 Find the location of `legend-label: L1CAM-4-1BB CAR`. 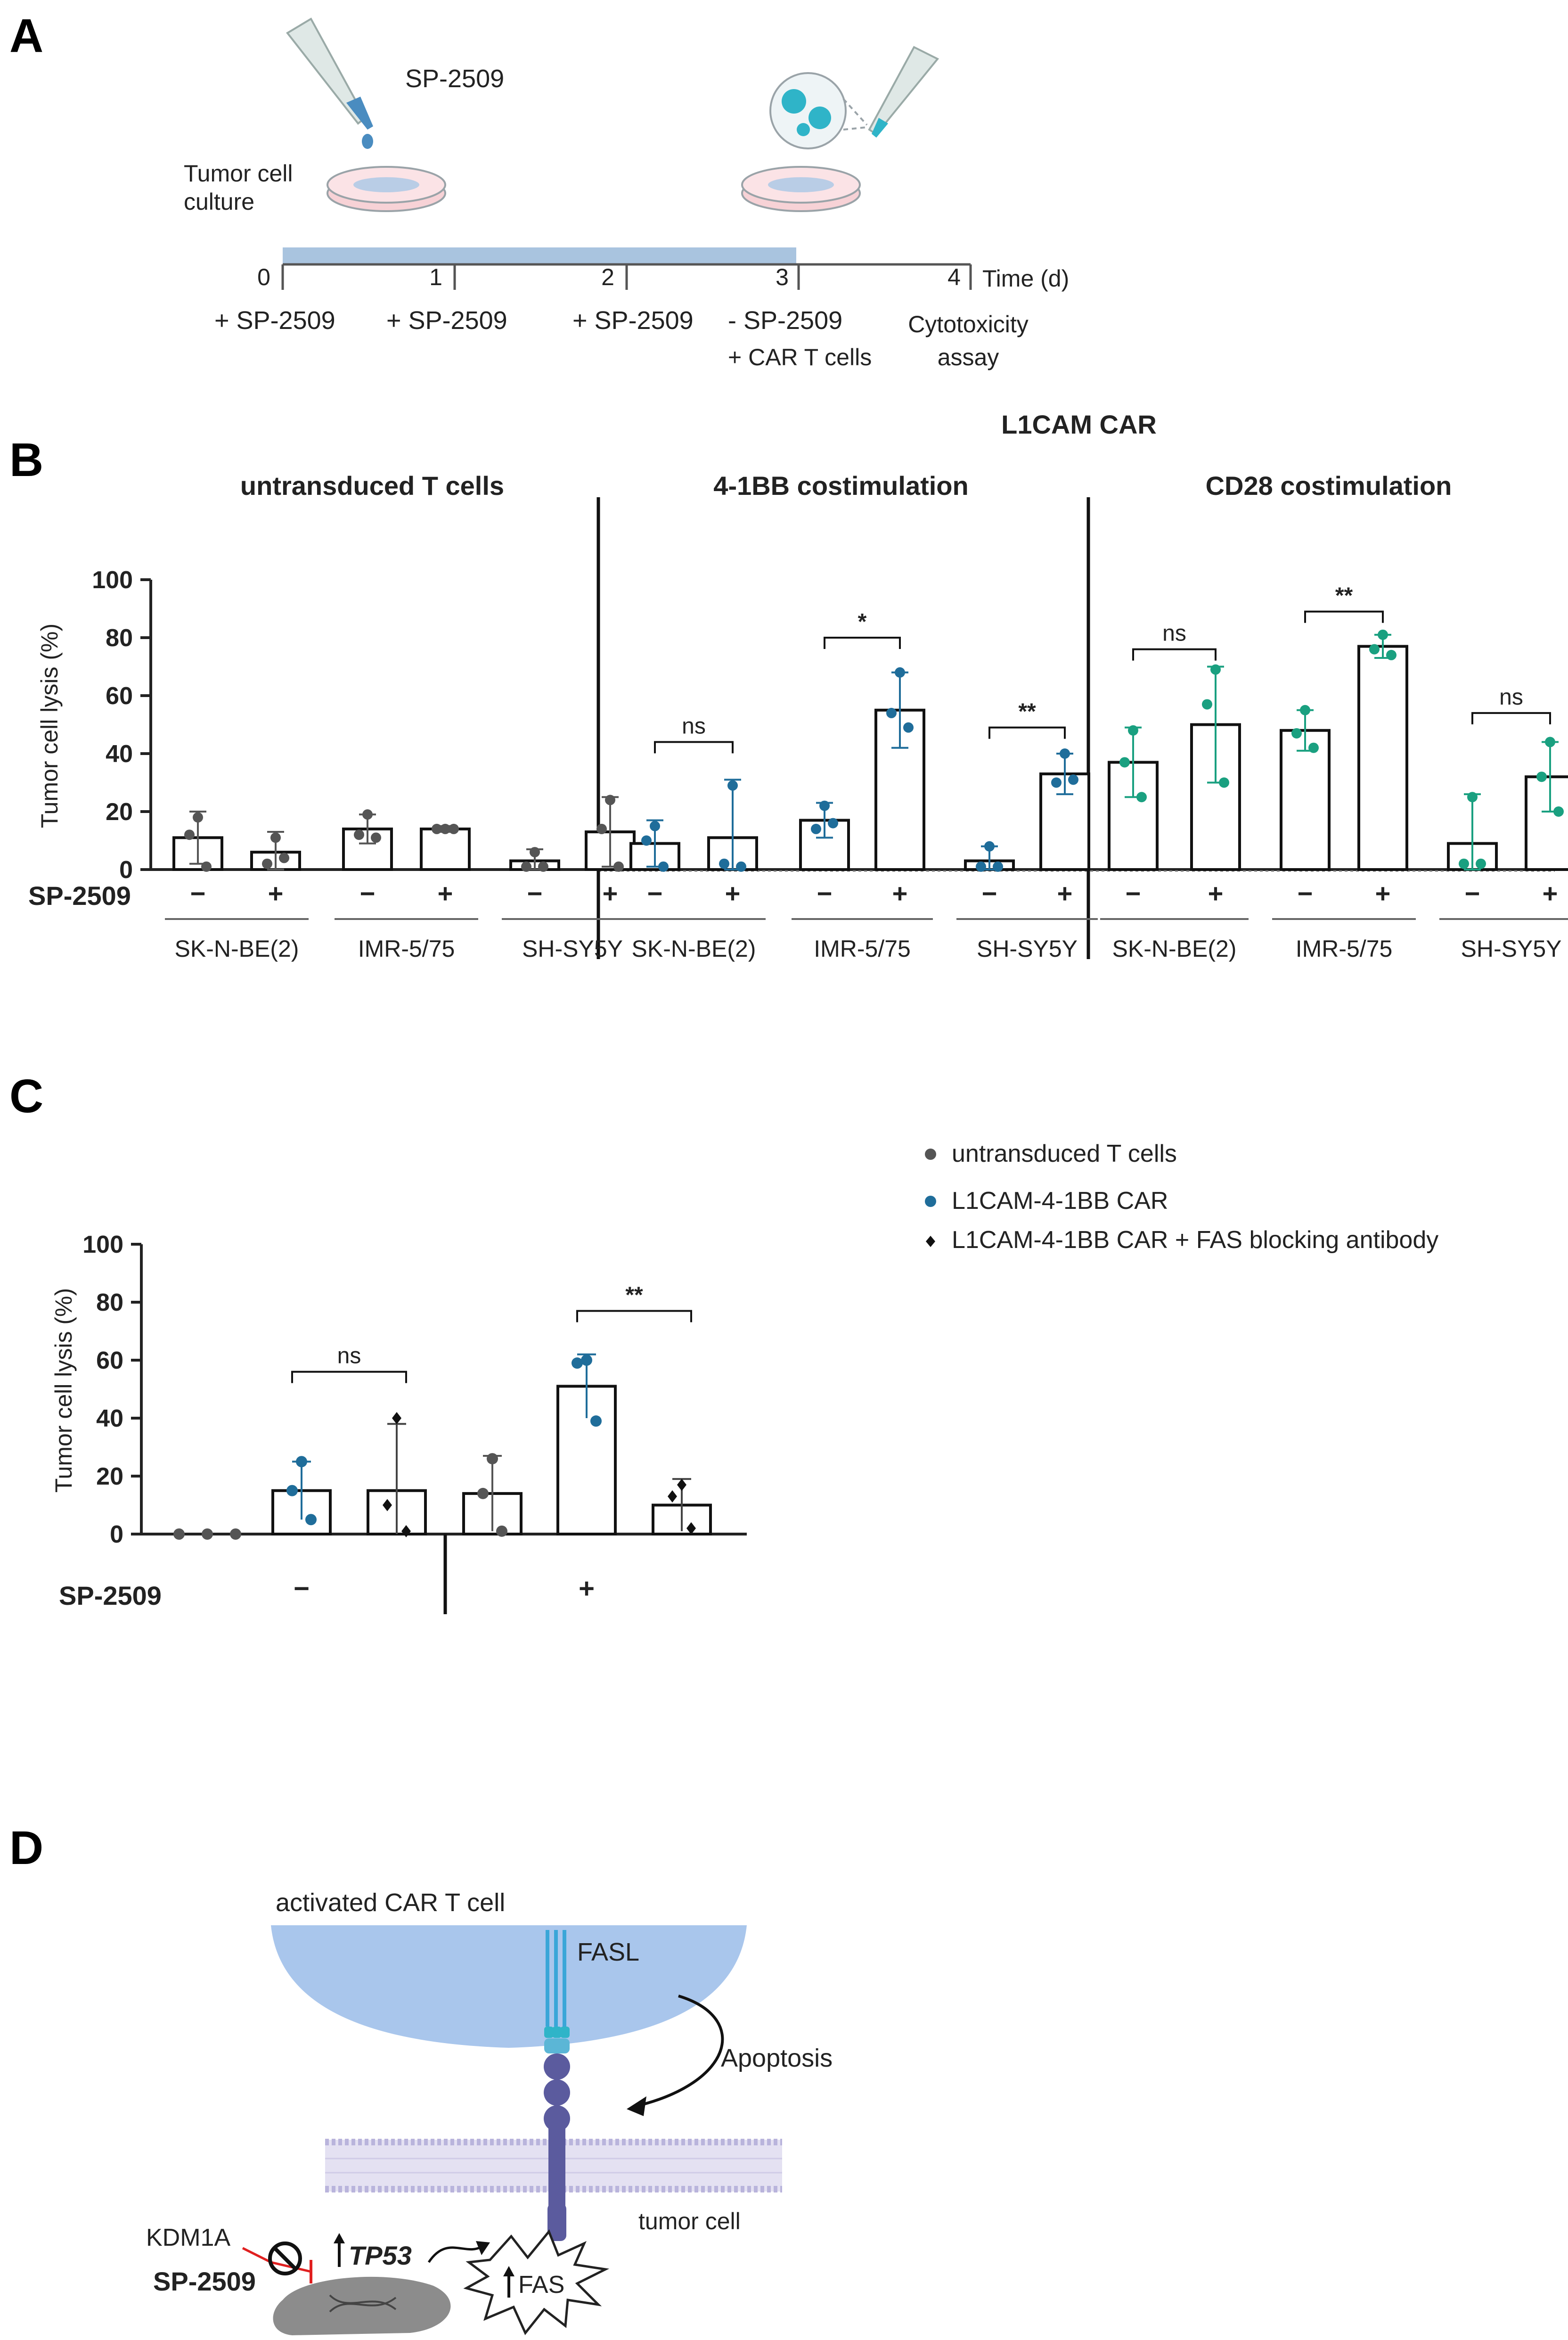

legend-label: L1CAM-4-1BB CAR is located at coordinates (1060, 1201).